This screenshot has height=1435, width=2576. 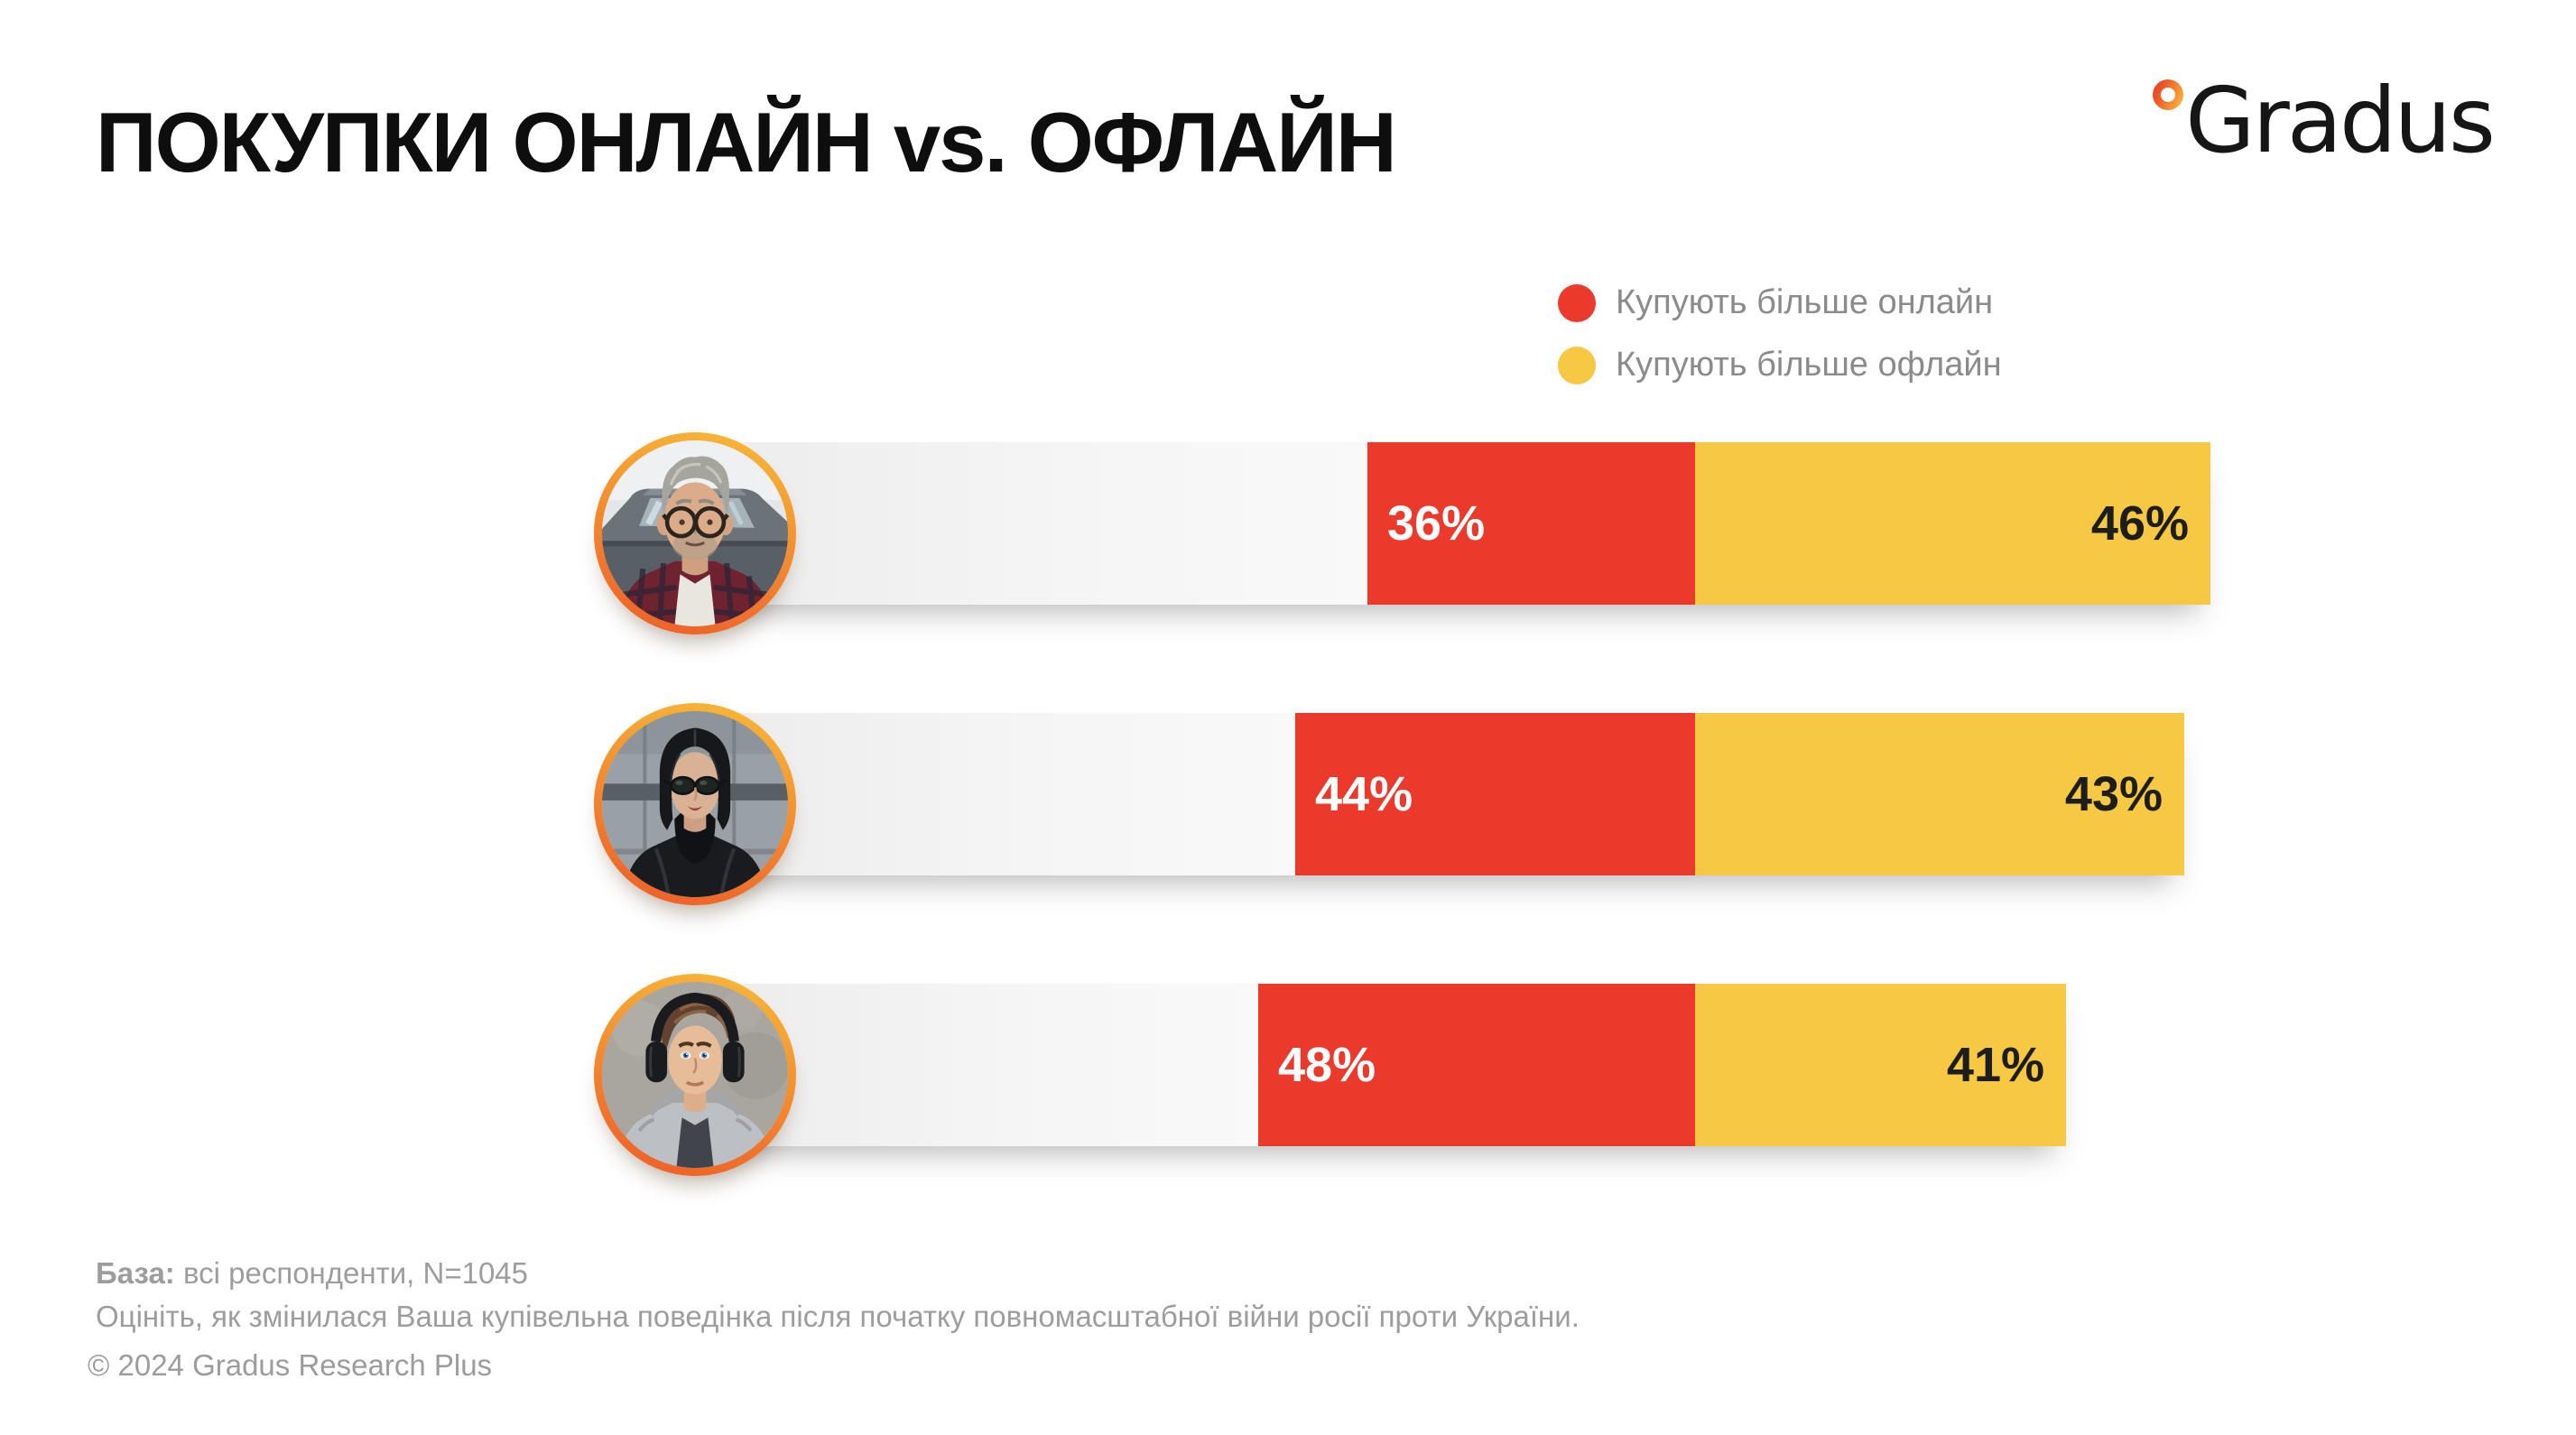 I want to click on bar-row: 44% 43%, so click(x=1442, y=794).